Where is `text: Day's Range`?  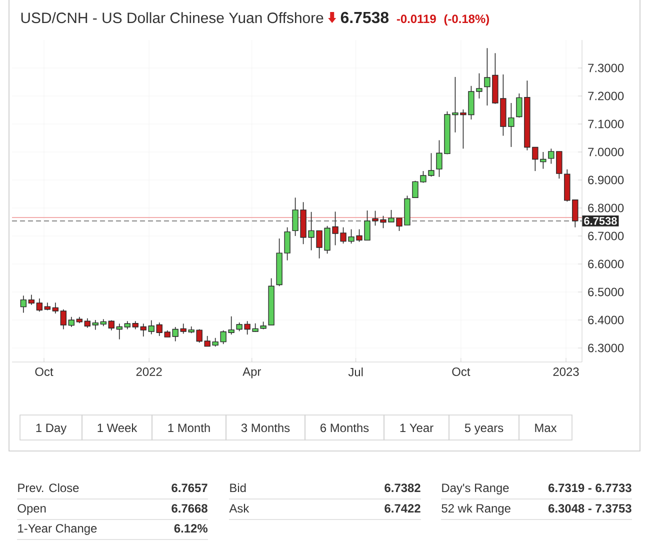 text: Day's Range is located at coordinates (475, 489).